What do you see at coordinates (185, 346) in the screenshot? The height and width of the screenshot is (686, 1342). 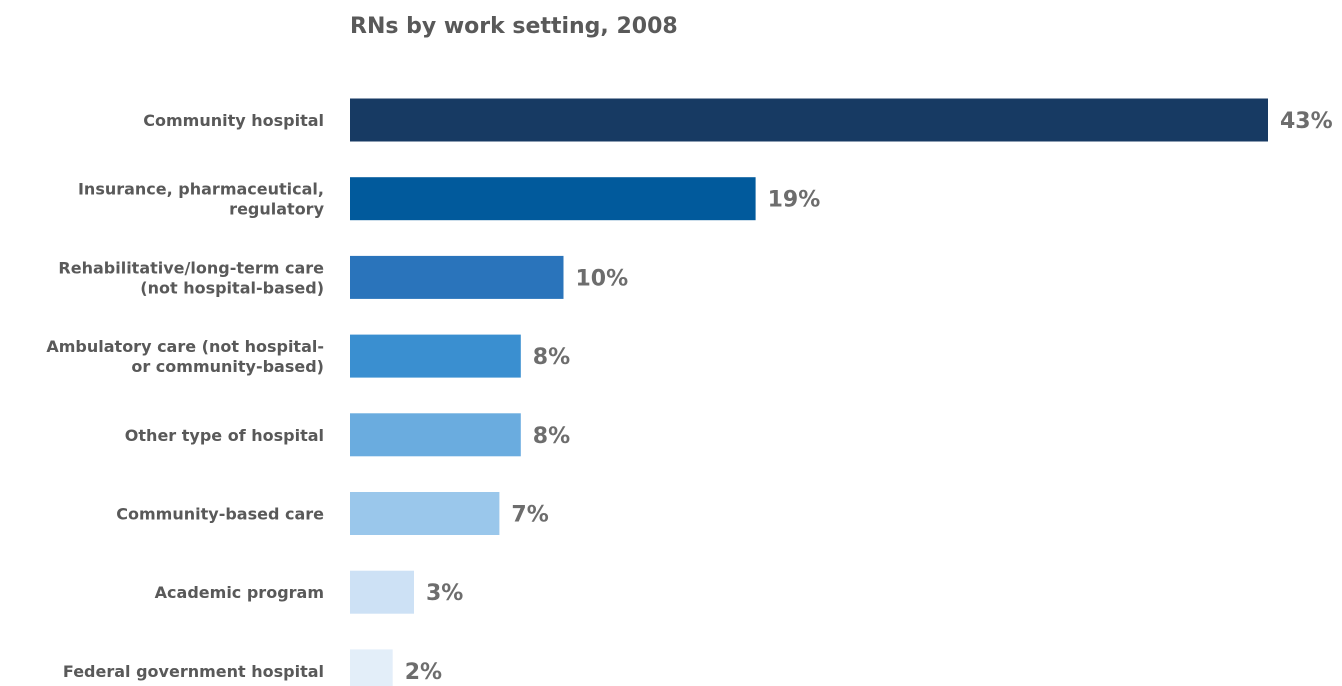 I see `category-label-line: Ambulatory care (not hospital-` at bounding box center [185, 346].